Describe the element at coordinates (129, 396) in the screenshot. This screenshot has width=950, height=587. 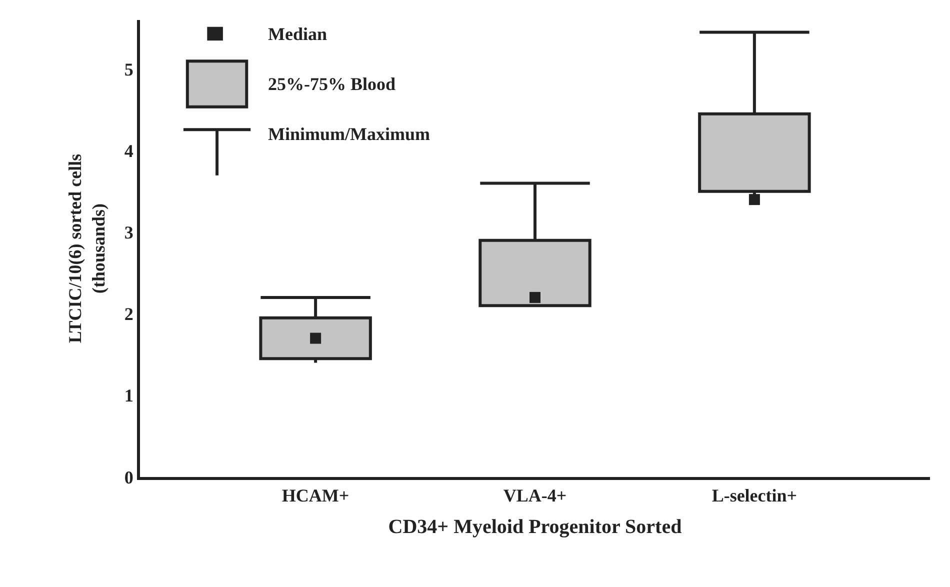
I see `y-tick-label: 1` at that location.